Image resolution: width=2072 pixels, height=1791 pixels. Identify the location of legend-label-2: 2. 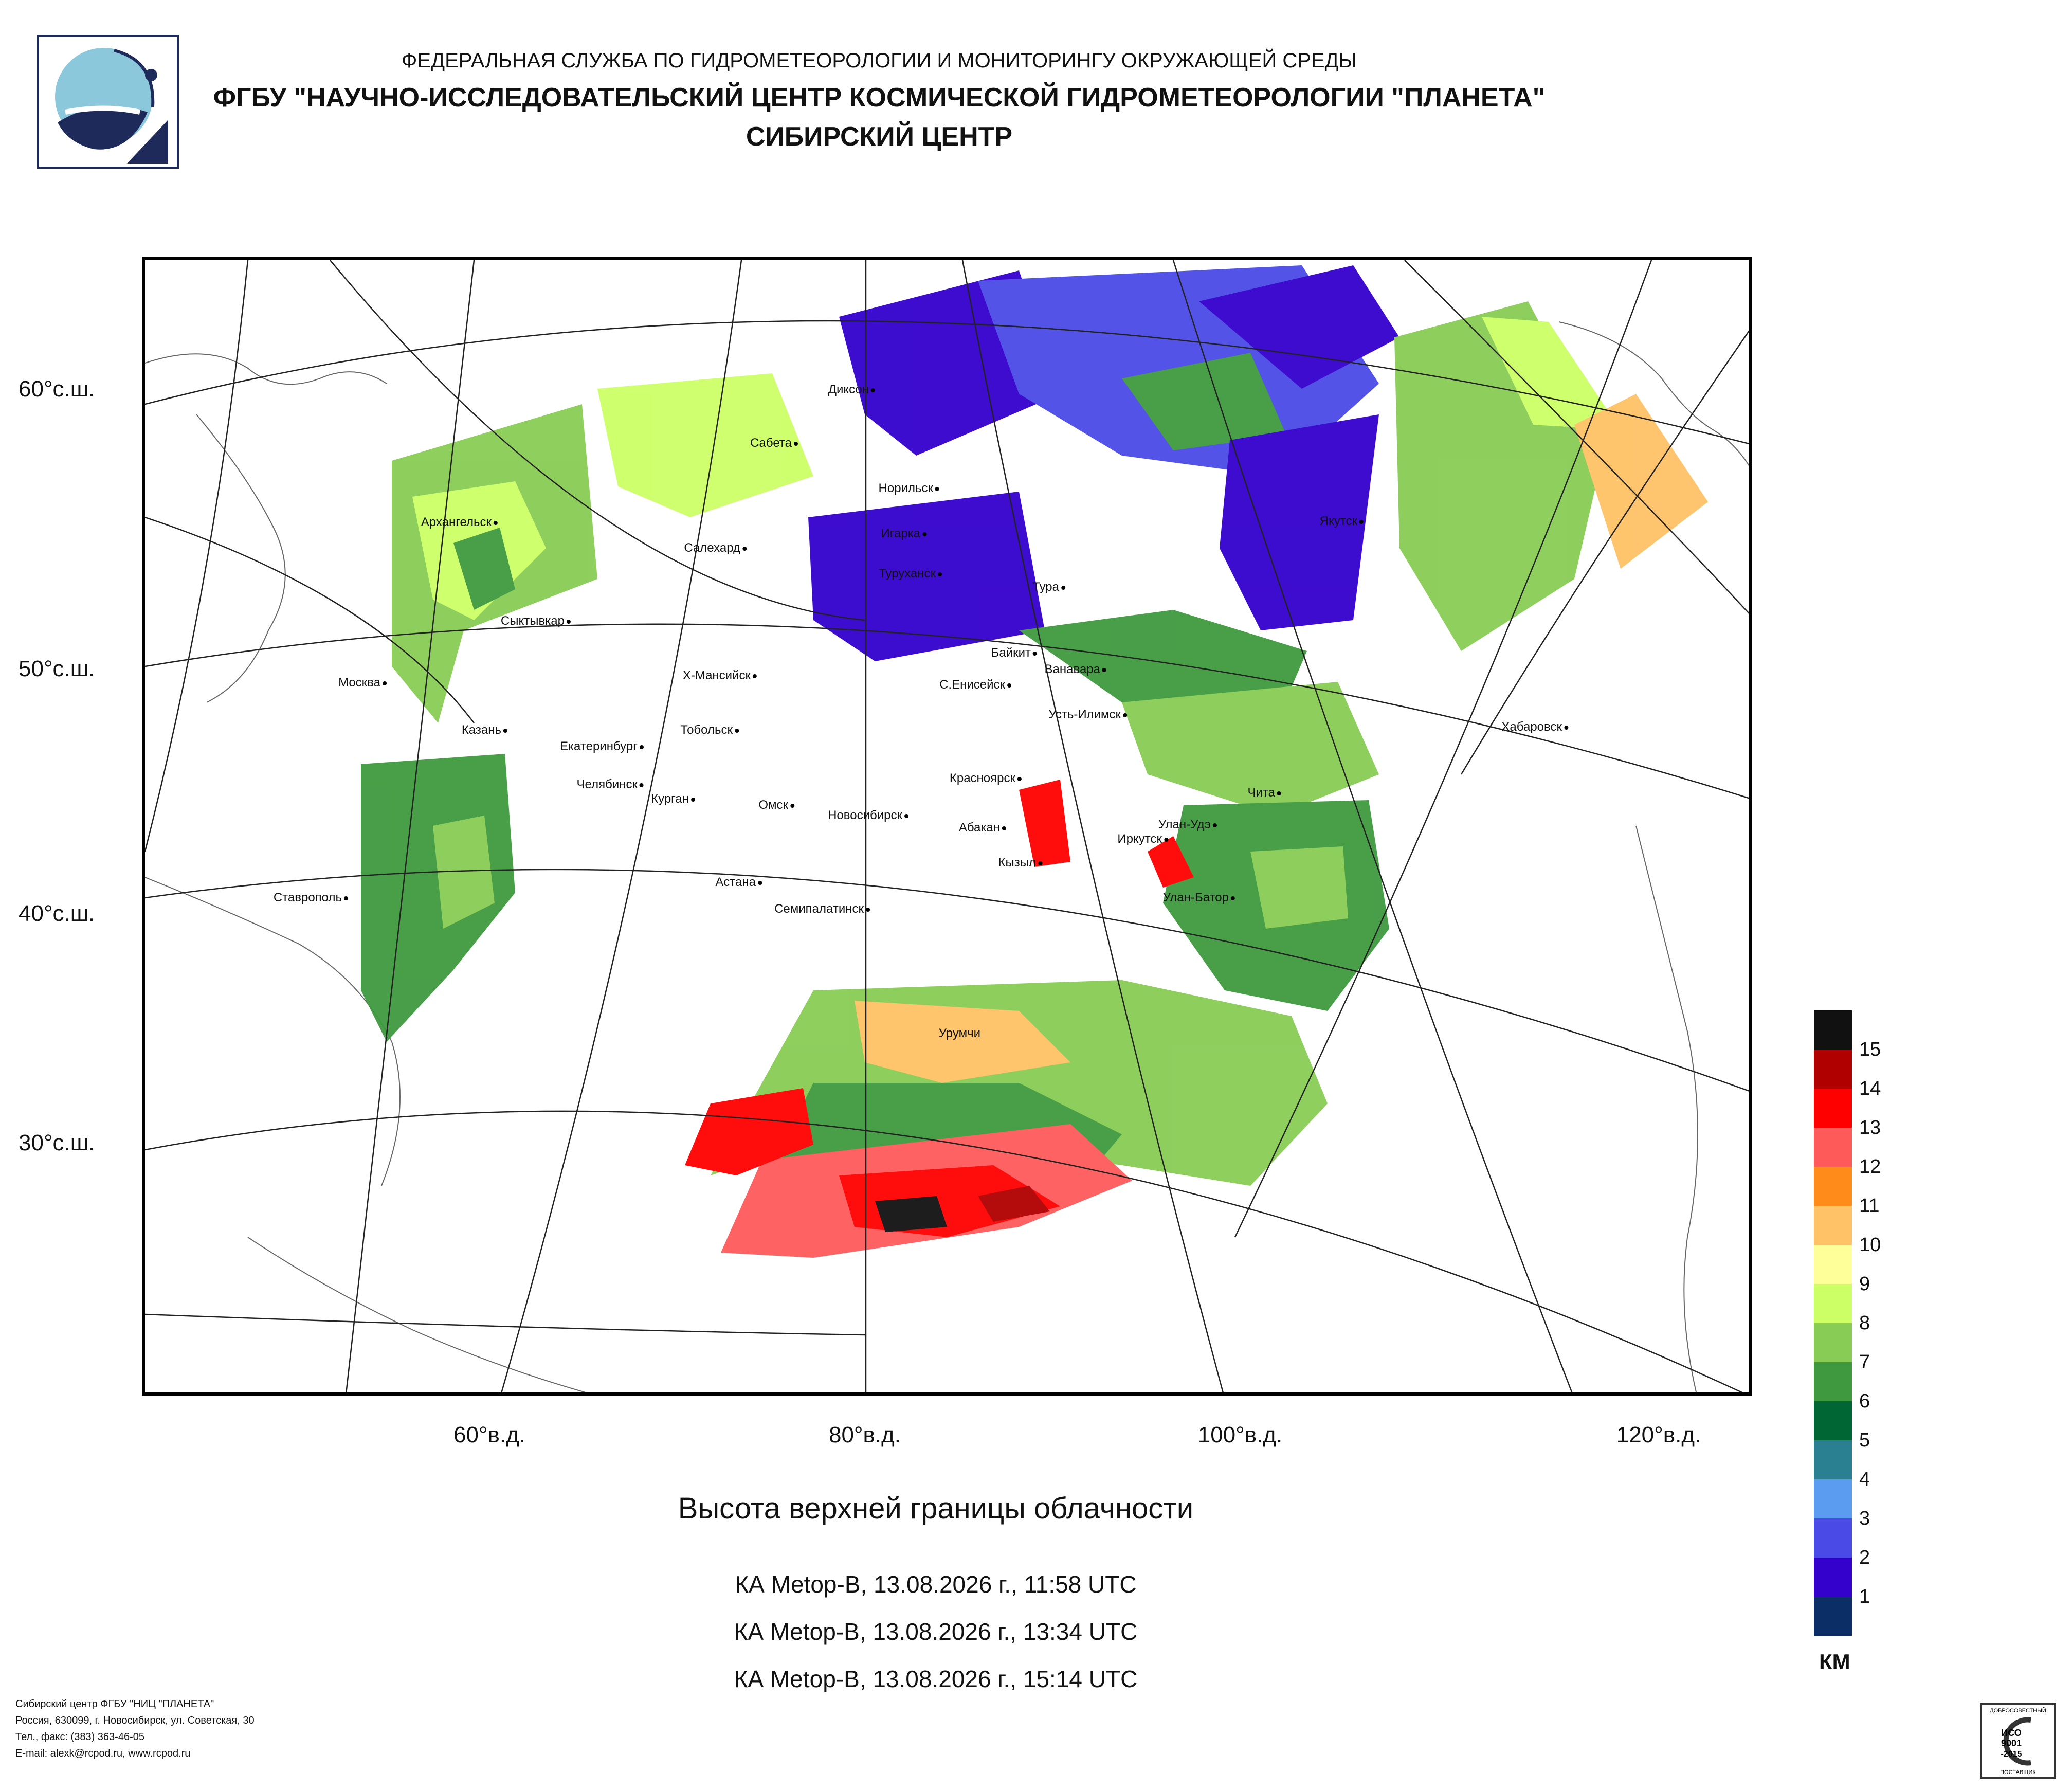
(1864, 1557).